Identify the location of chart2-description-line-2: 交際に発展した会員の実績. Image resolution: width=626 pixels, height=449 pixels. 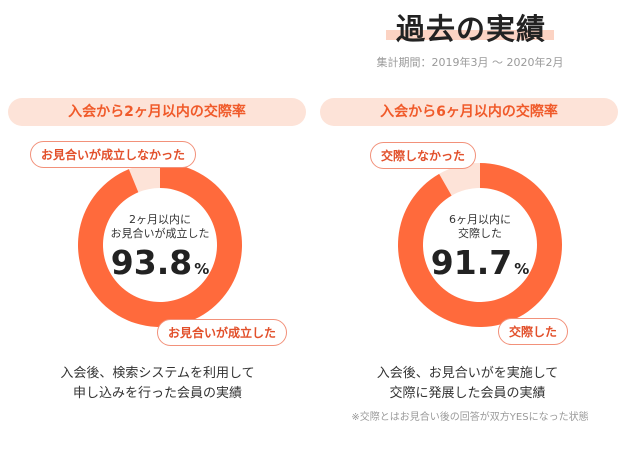
(467, 393).